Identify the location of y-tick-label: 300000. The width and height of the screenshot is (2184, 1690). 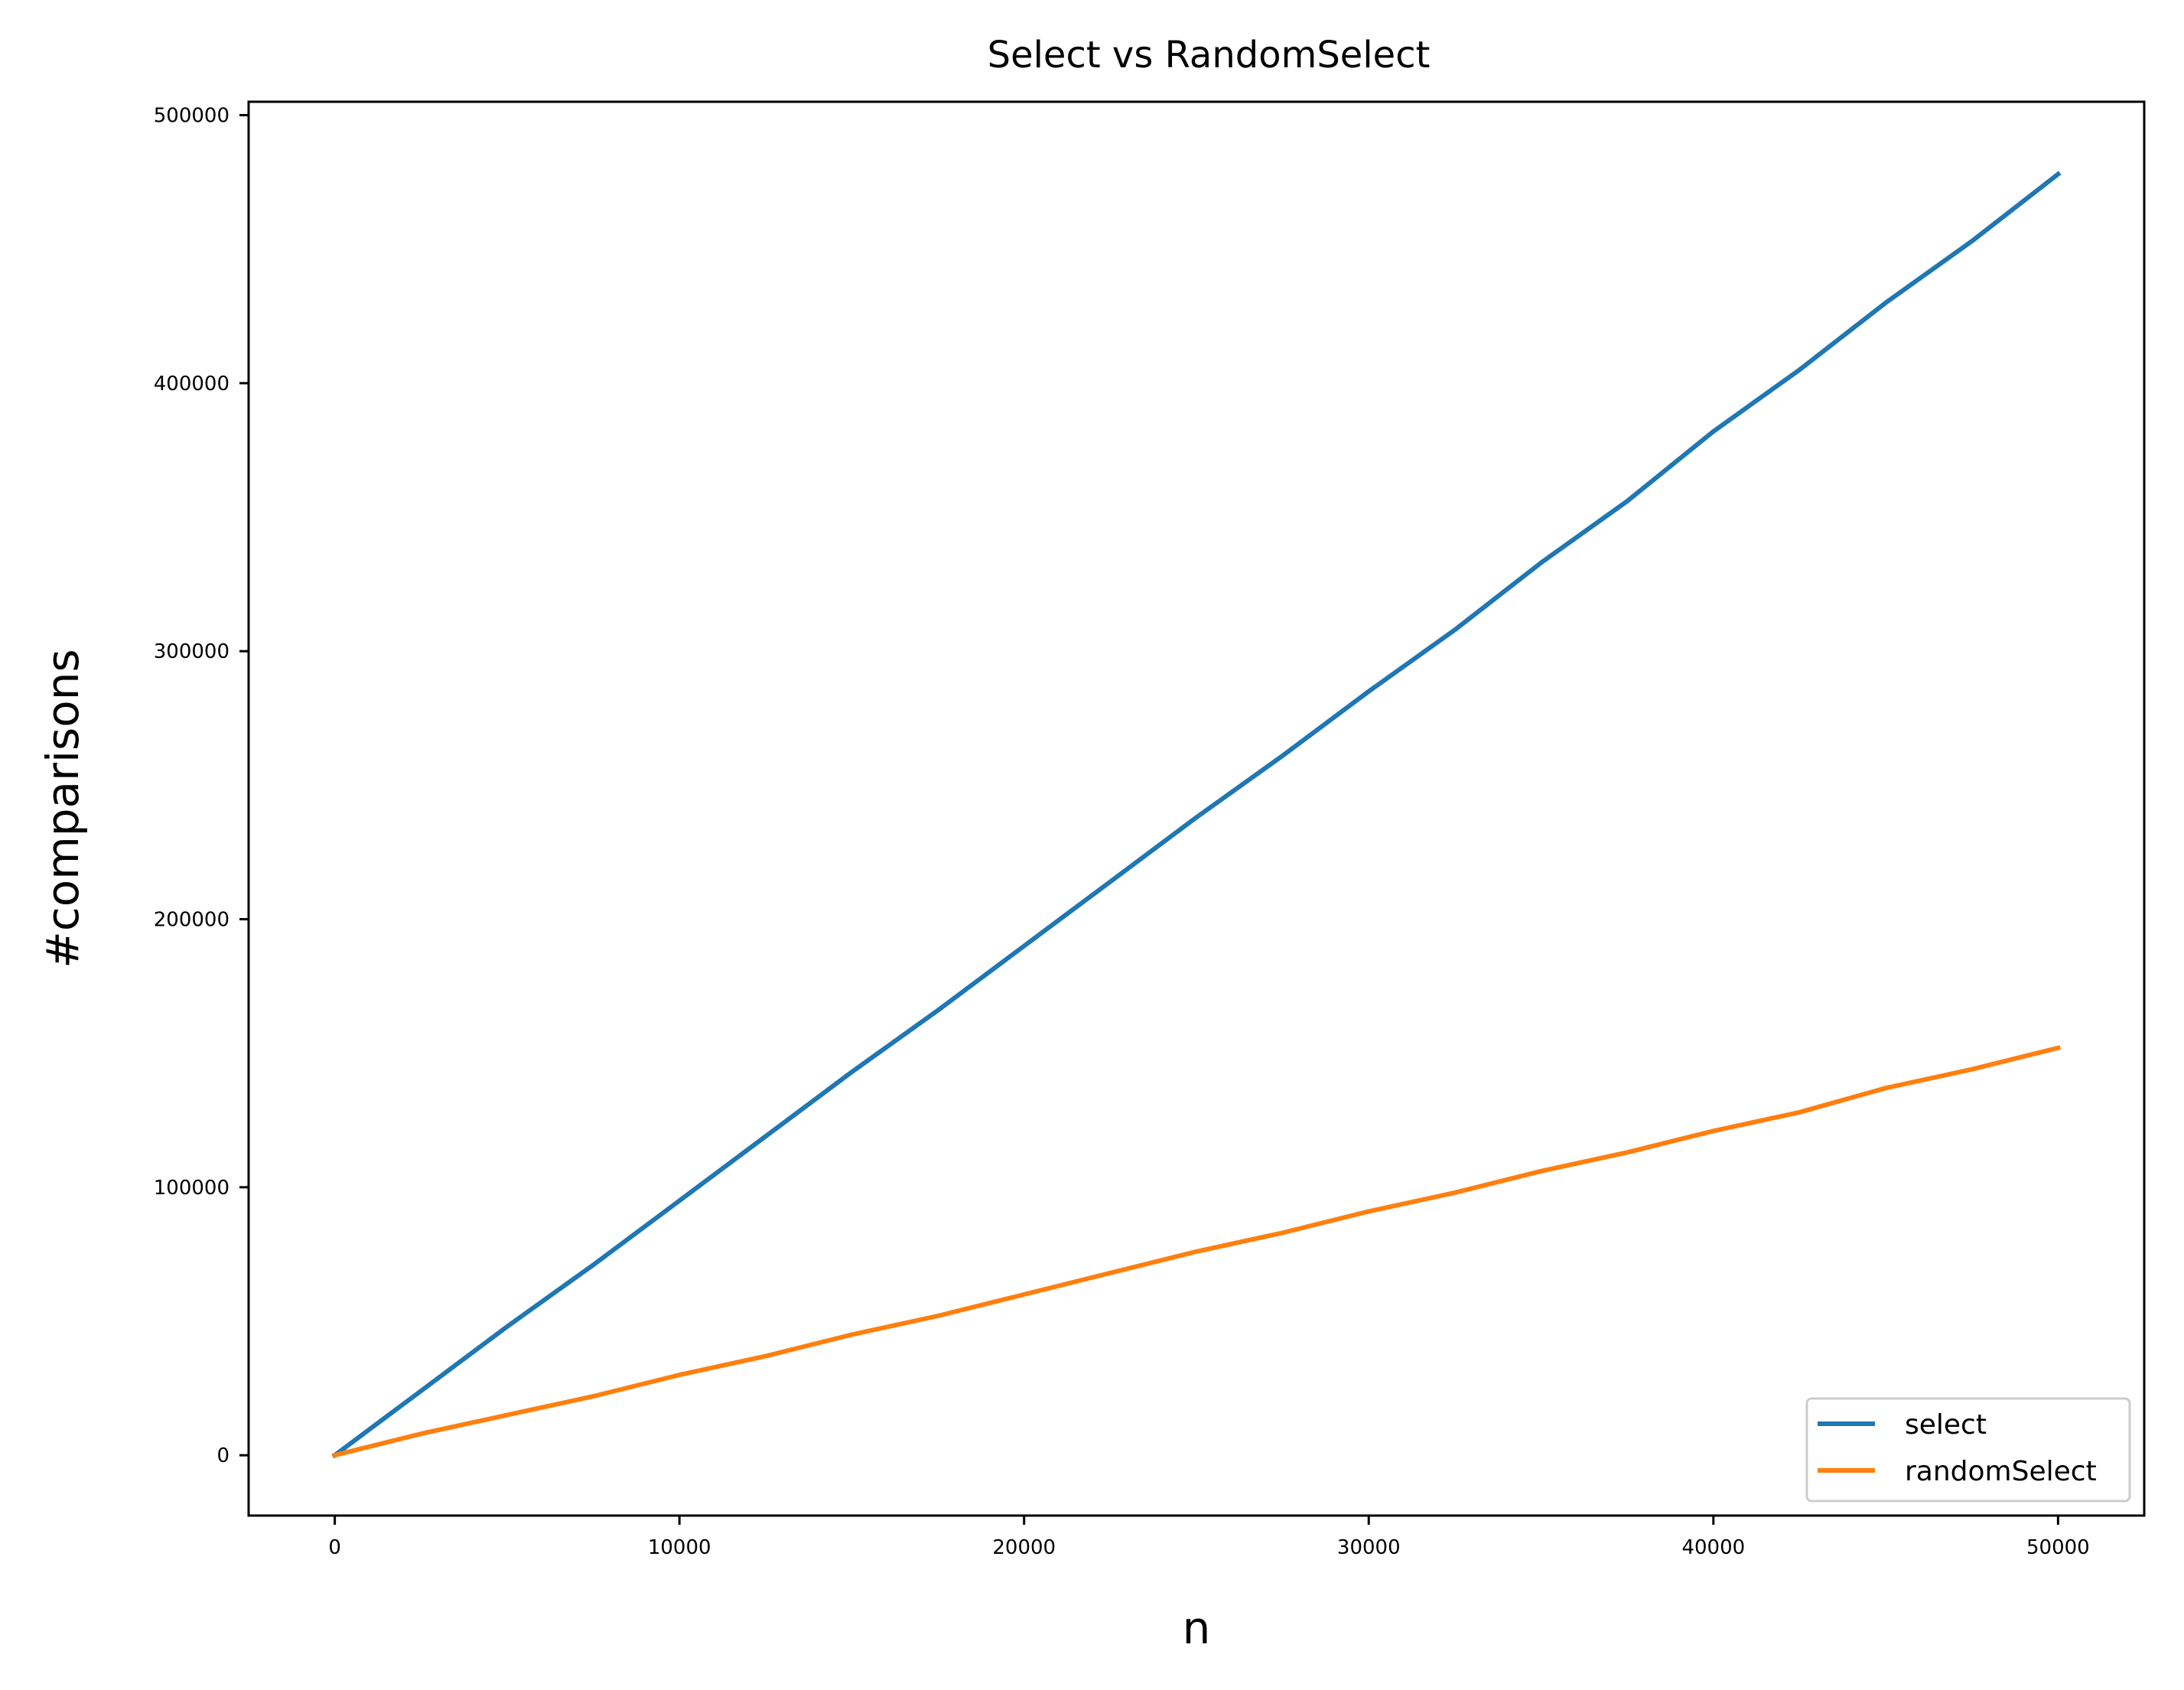
(191, 651).